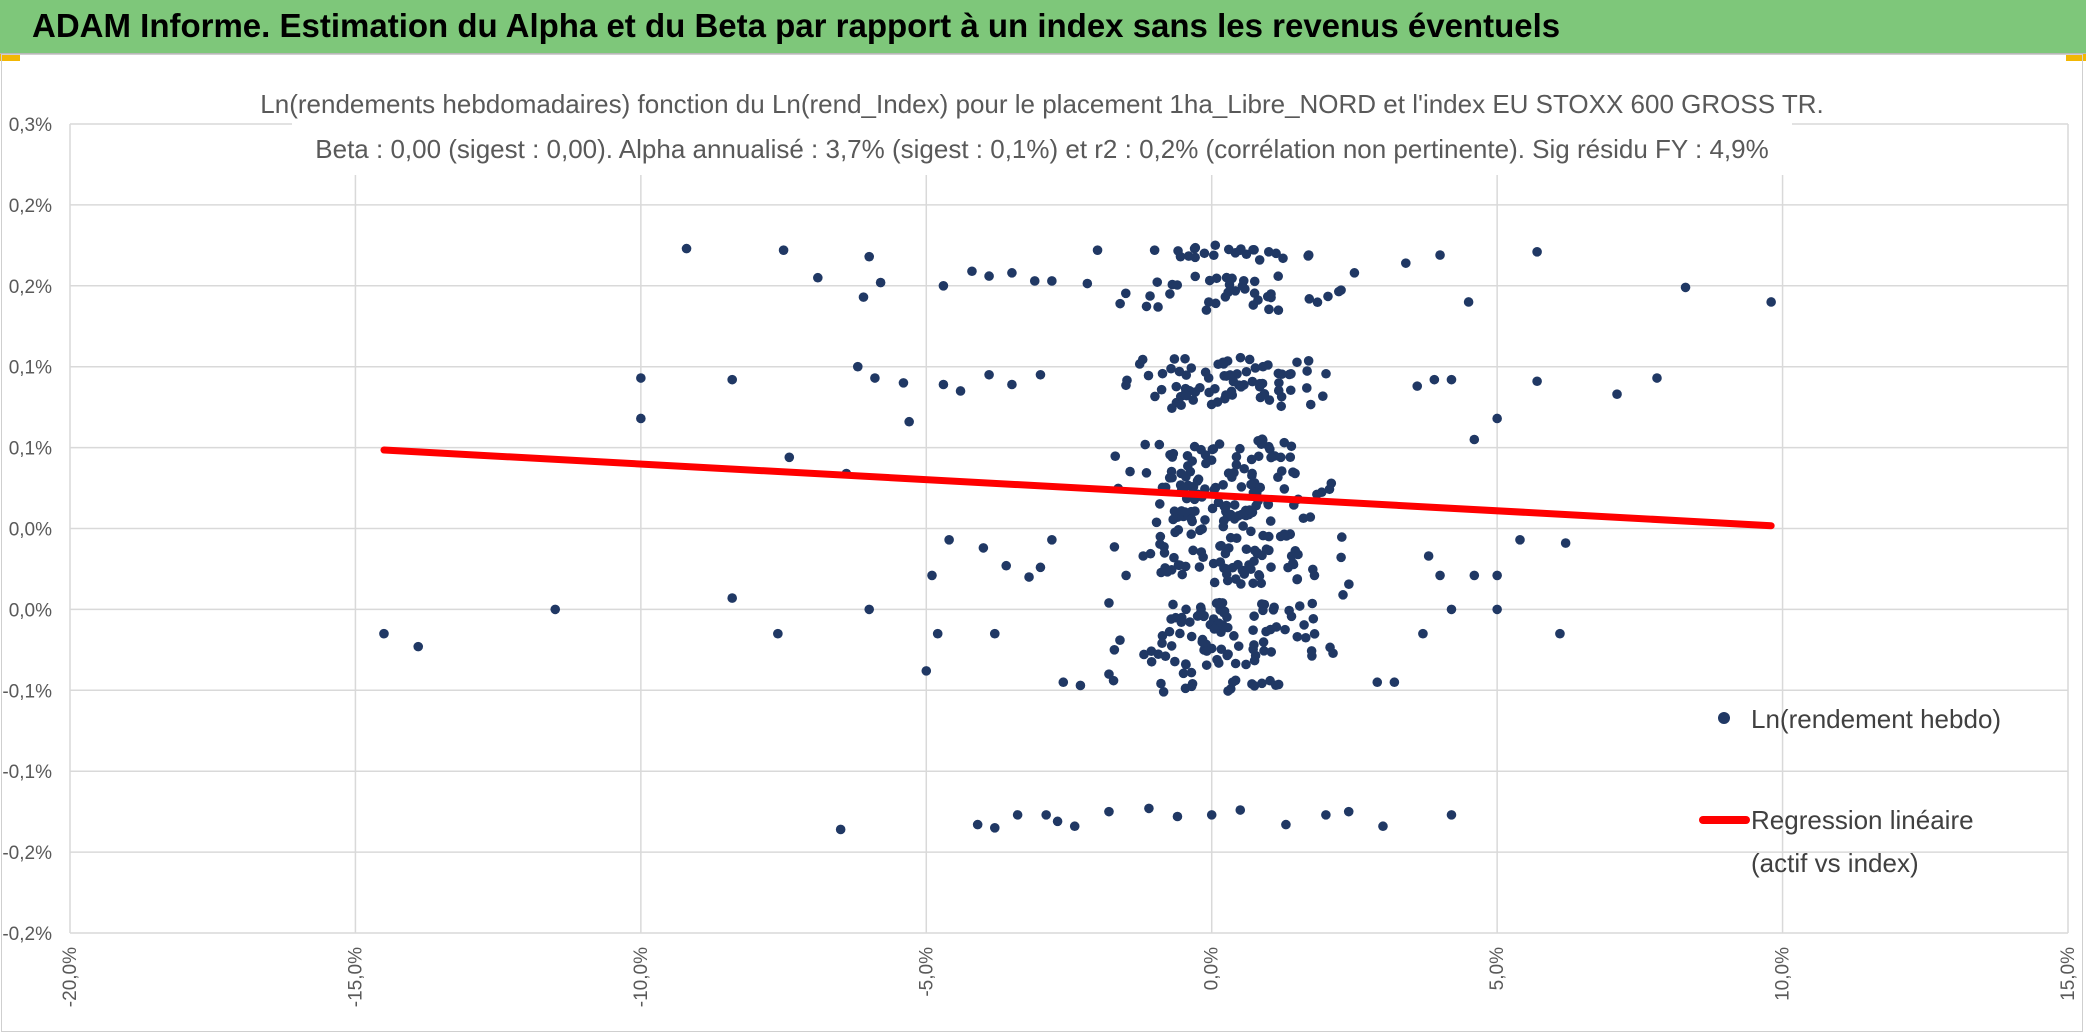  Describe the element at coordinates (2068, 974) in the screenshot. I see `x-tick-label: 15,0%` at that location.